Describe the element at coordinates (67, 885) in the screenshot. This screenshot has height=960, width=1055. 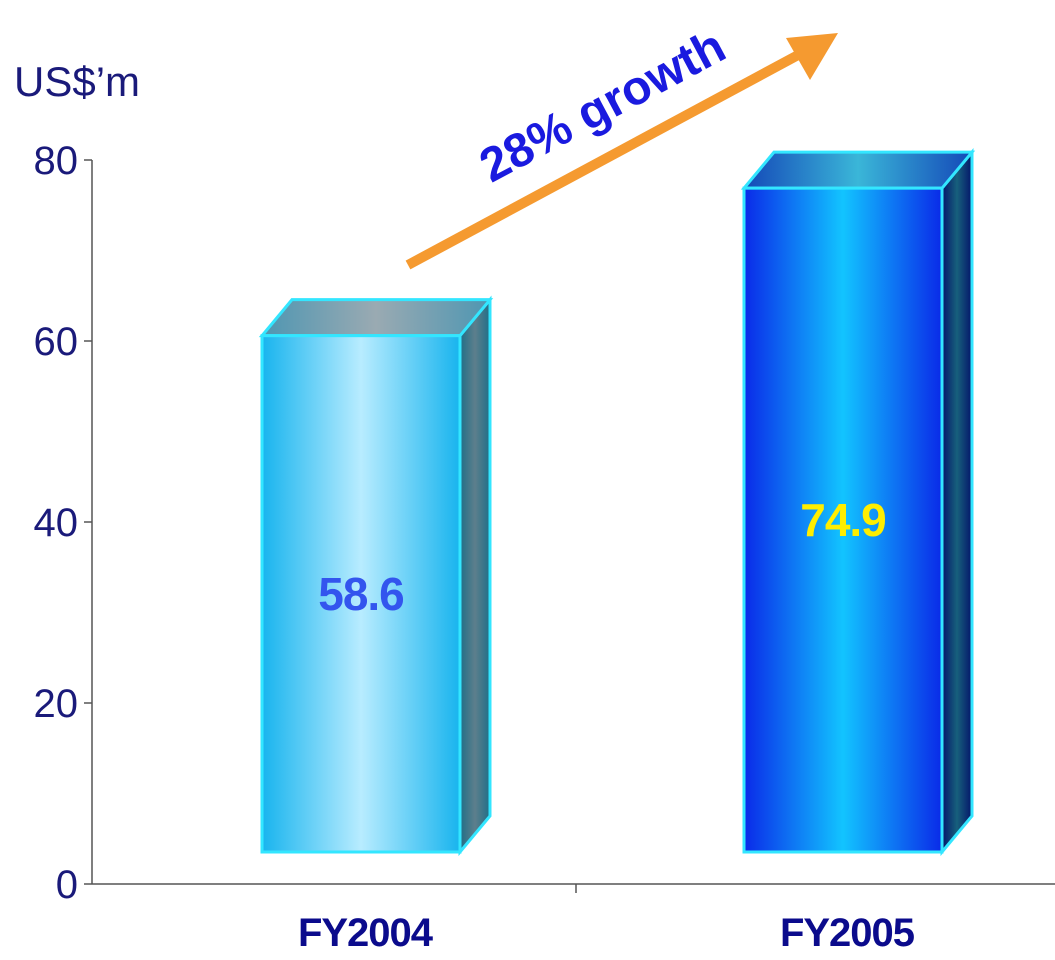
I see `y-tick-label: 0` at that location.